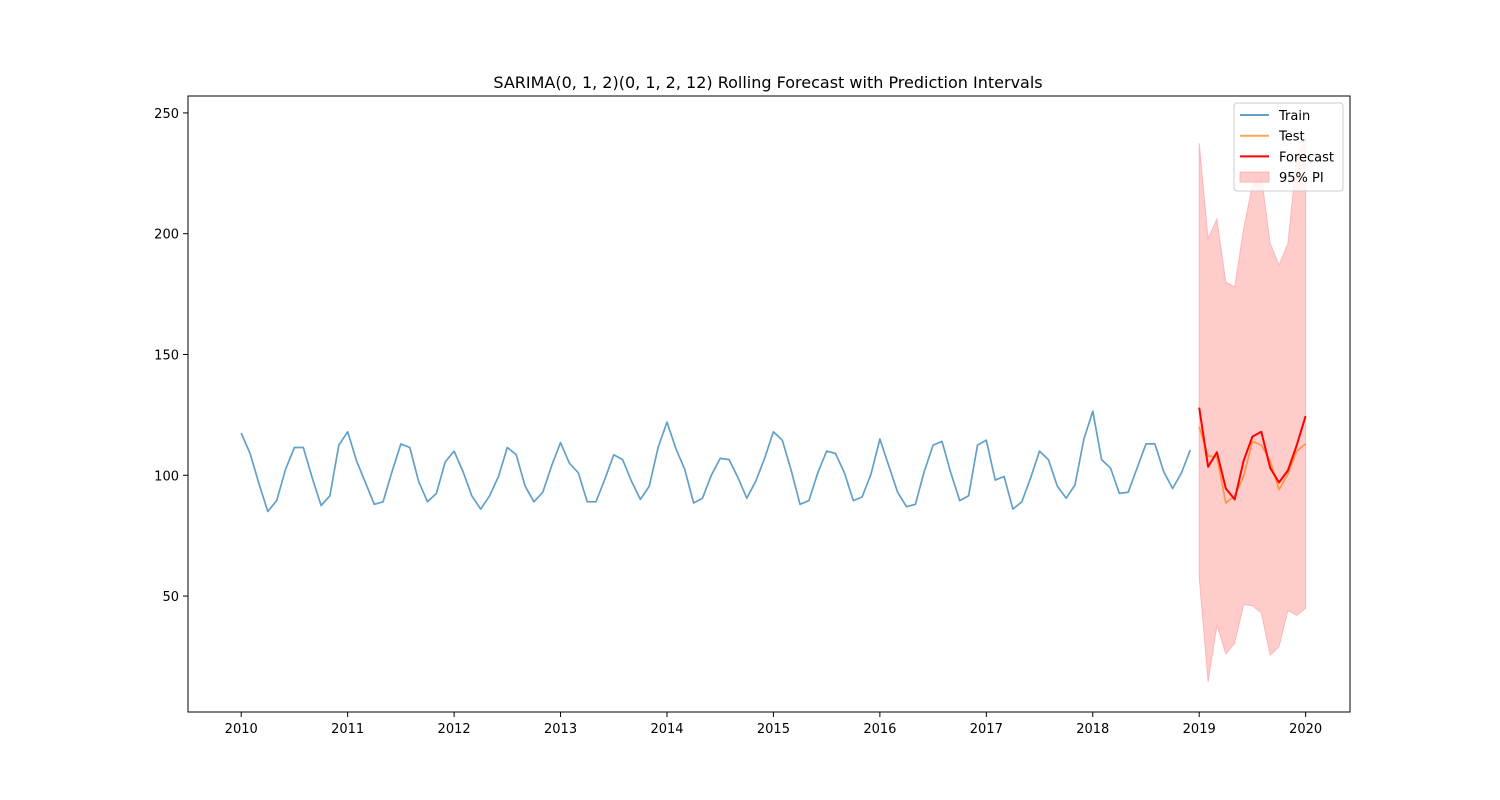  Describe the element at coordinates (1306, 157) in the screenshot. I see `legend-label: Forecast` at that location.